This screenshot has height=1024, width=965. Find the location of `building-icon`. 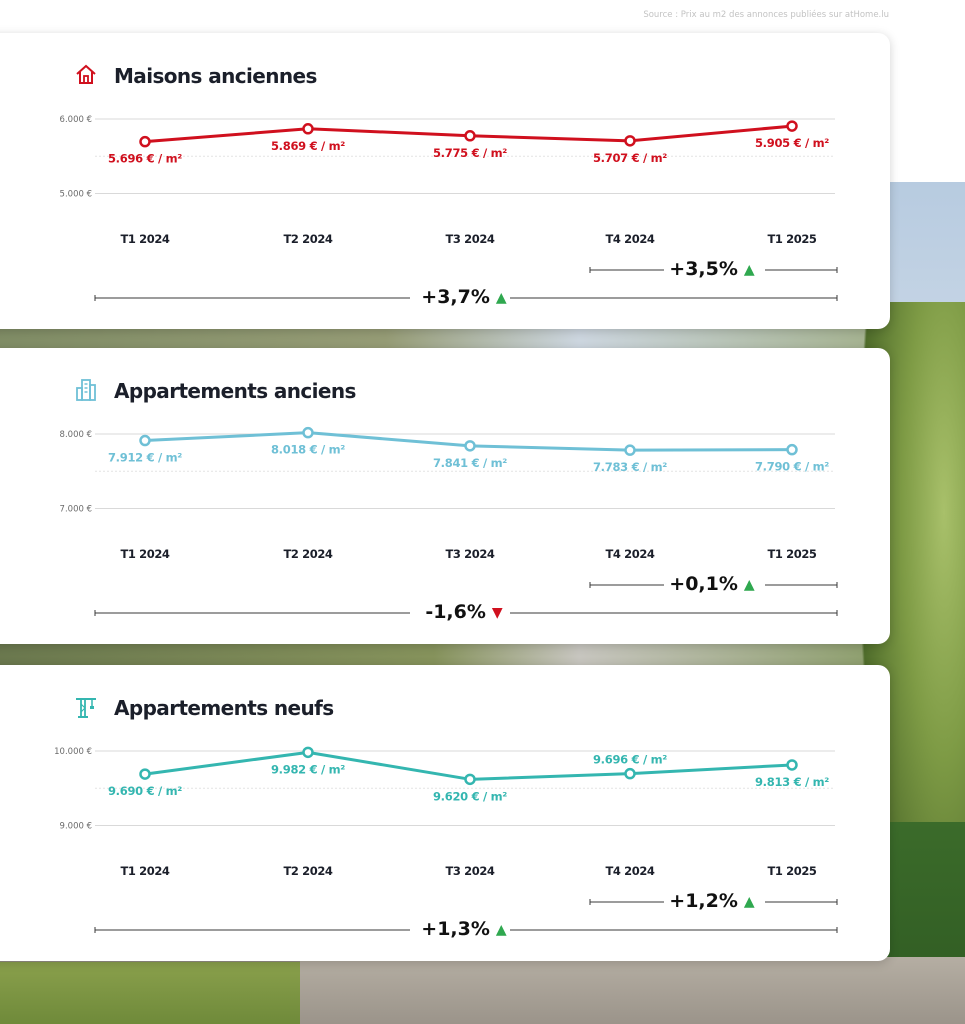

building-icon is located at coordinates (86, 390).